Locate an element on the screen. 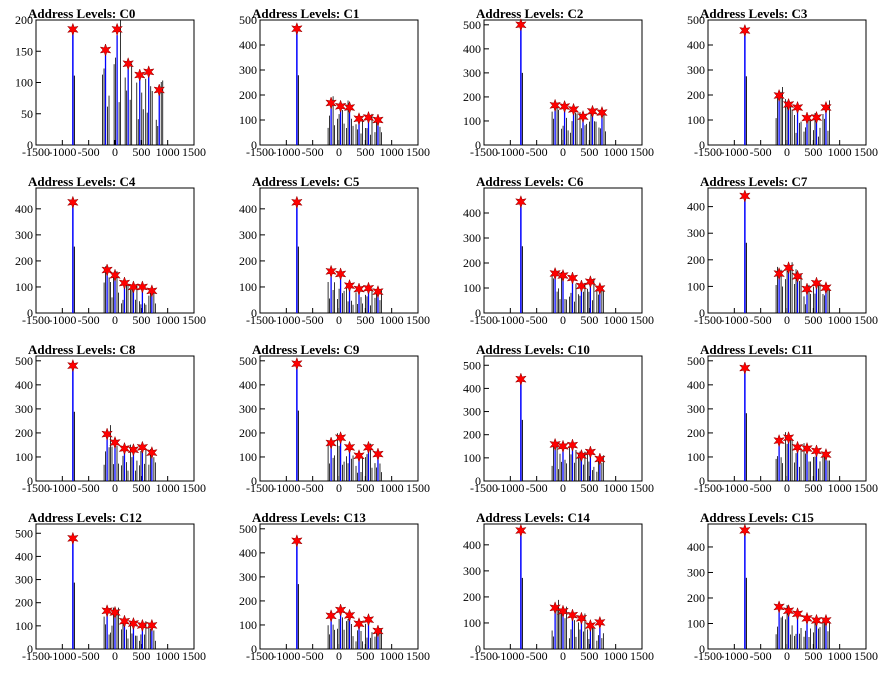 This screenshot has height=677, width=896. chart-title: Address Levels: C12 is located at coordinates (85, 517).